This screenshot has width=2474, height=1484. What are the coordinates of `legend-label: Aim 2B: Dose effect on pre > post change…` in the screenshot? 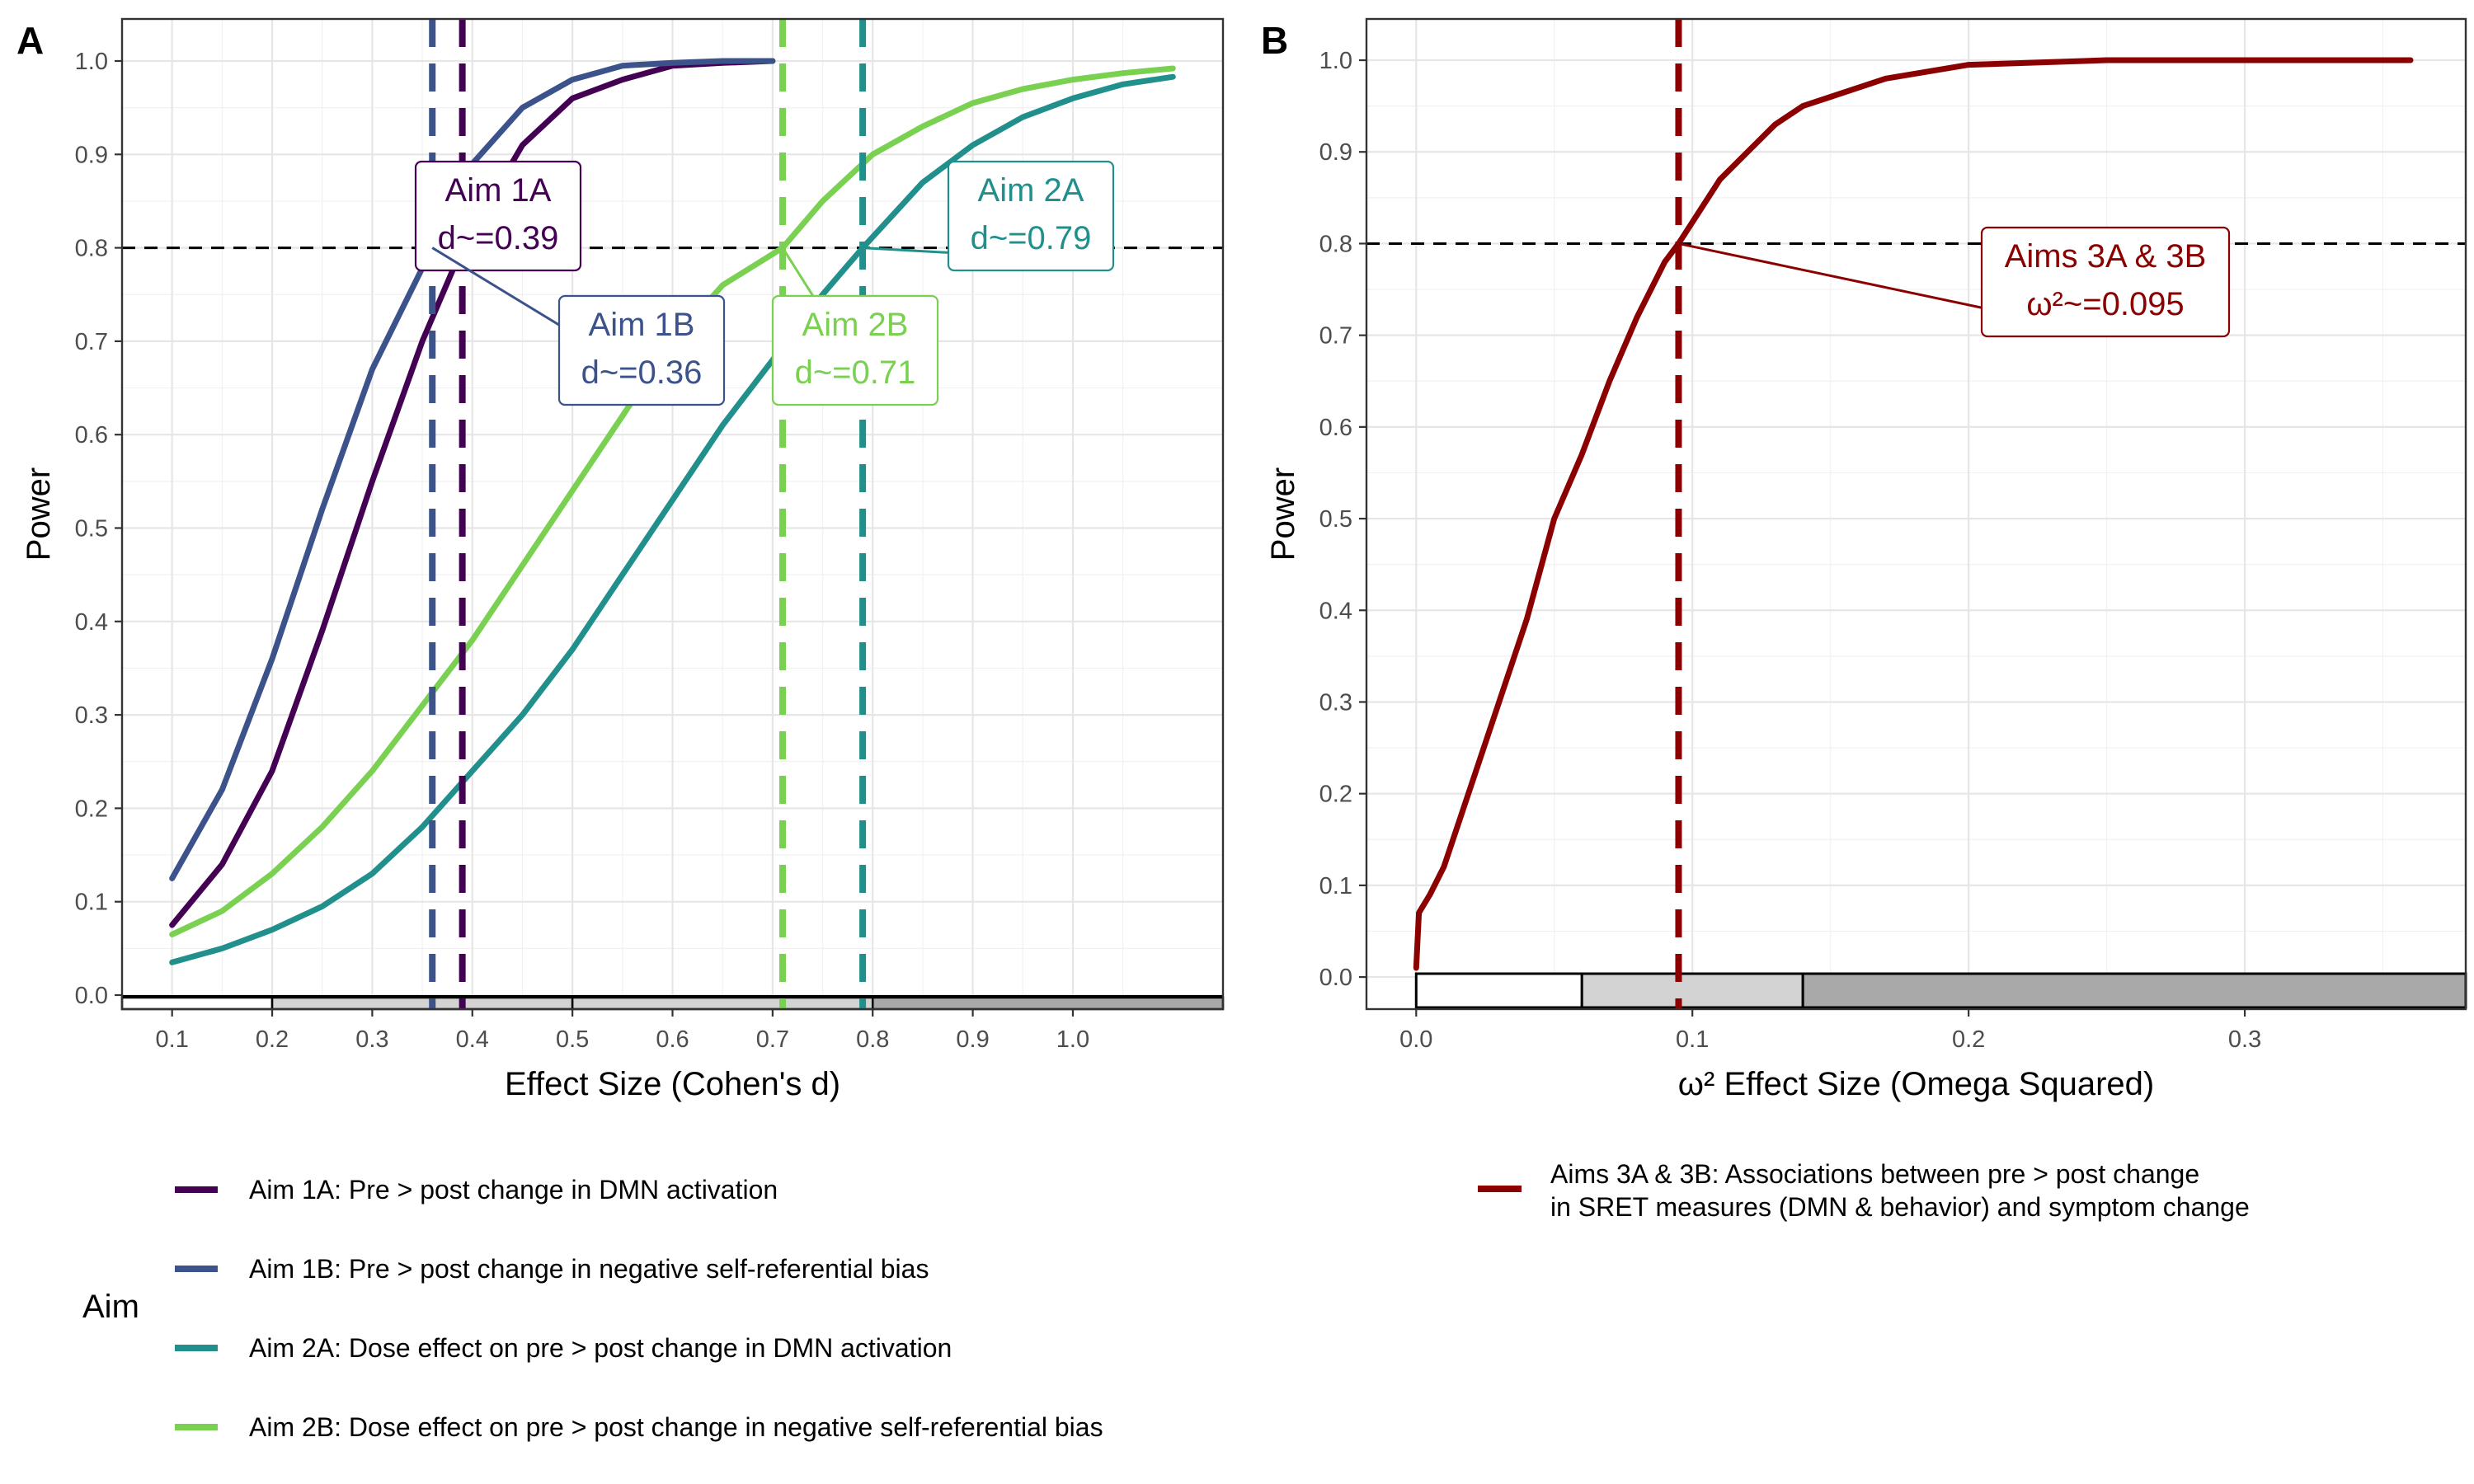 It's located at (676, 1427).